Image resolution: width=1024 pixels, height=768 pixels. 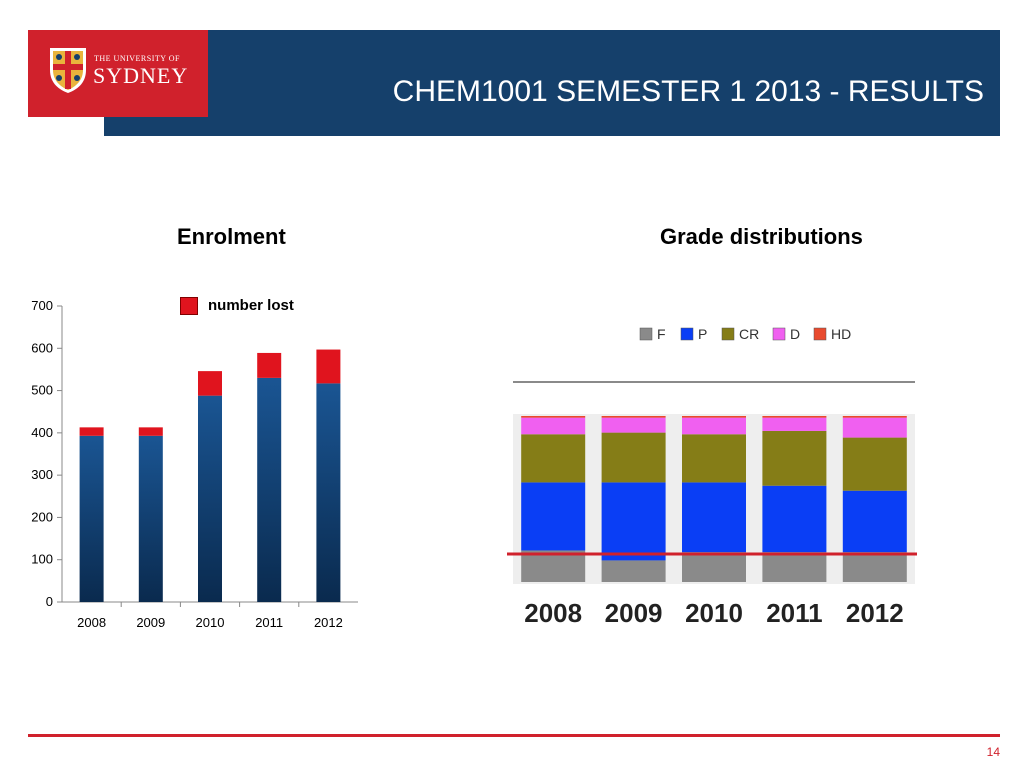 I want to click on y-tick-label: 500, so click(x=42, y=390).